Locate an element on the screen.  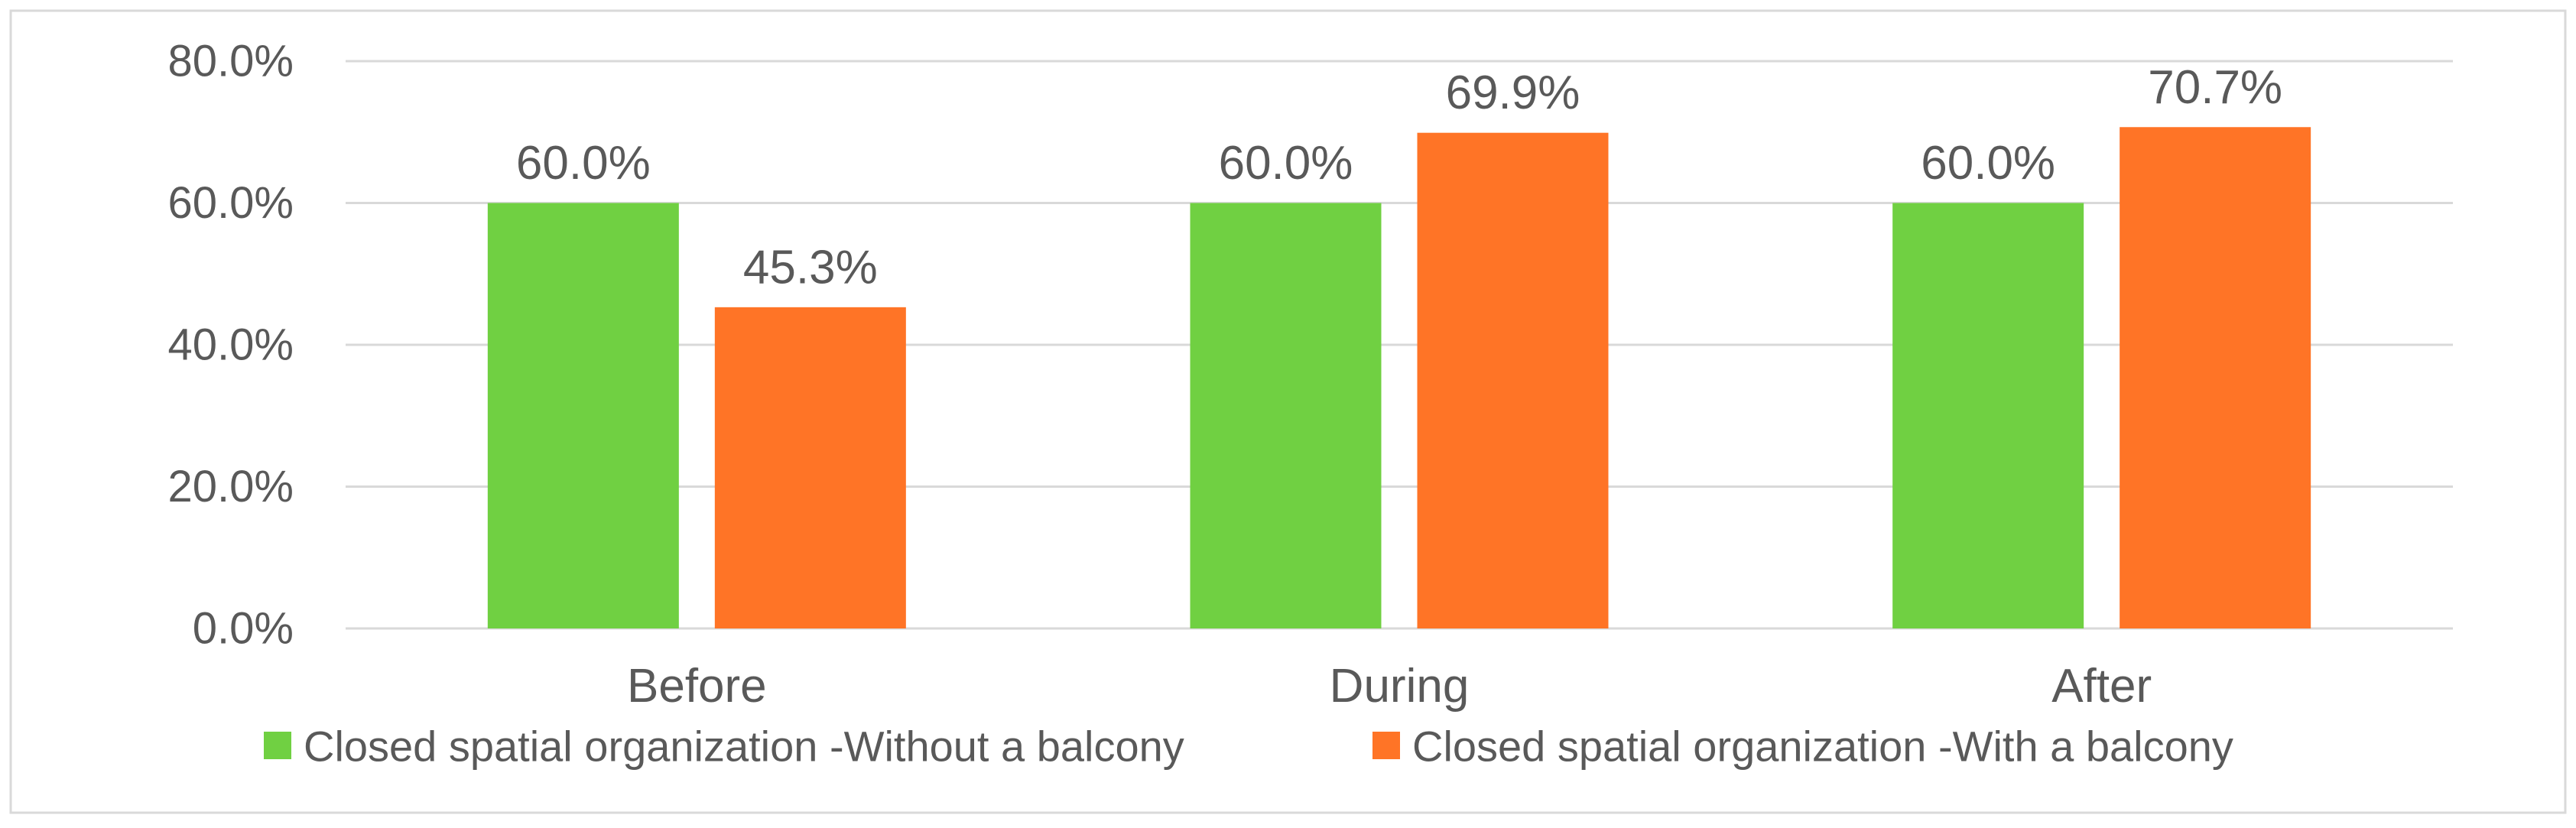
bar-without-balcony-during is located at coordinates (1286, 415).